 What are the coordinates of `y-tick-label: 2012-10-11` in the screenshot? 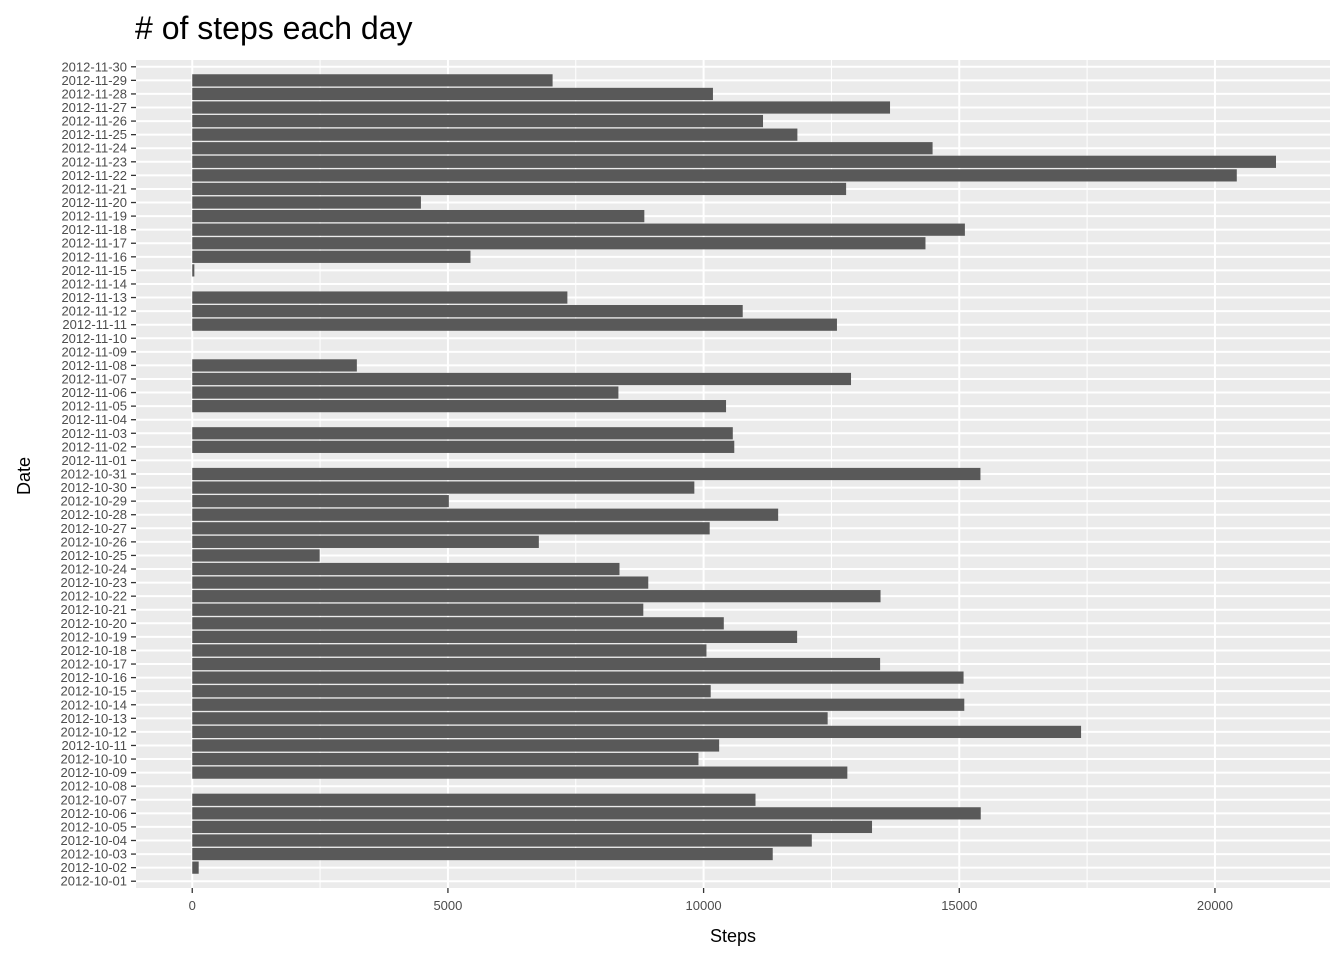 It's located at (94, 745).